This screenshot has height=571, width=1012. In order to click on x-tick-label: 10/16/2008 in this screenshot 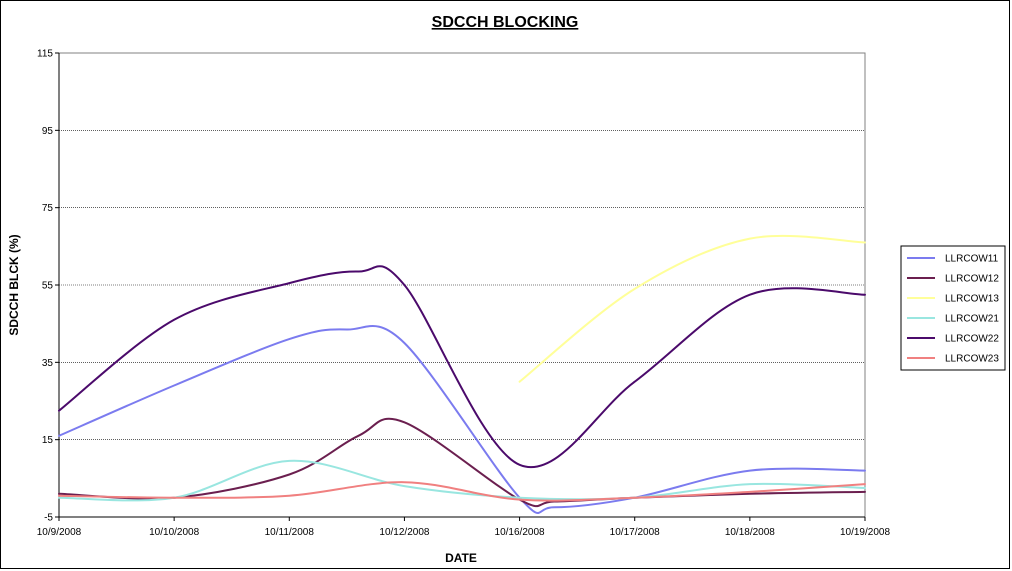, I will do `click(520, 532)`.